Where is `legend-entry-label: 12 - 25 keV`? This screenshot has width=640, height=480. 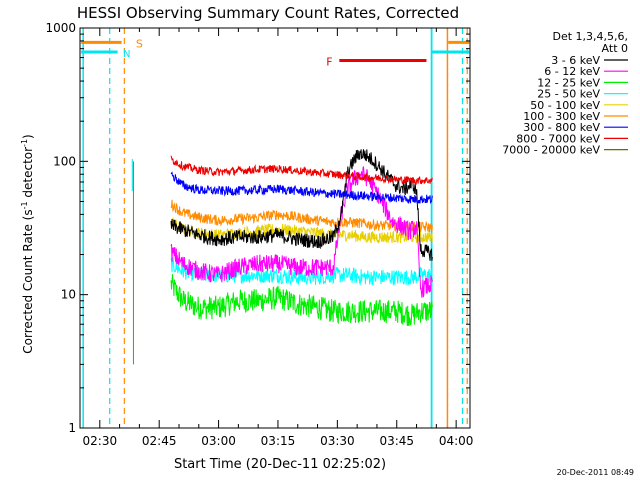 legend-entry-label: 12 - 25 keV is located at coordinates (568, 82).